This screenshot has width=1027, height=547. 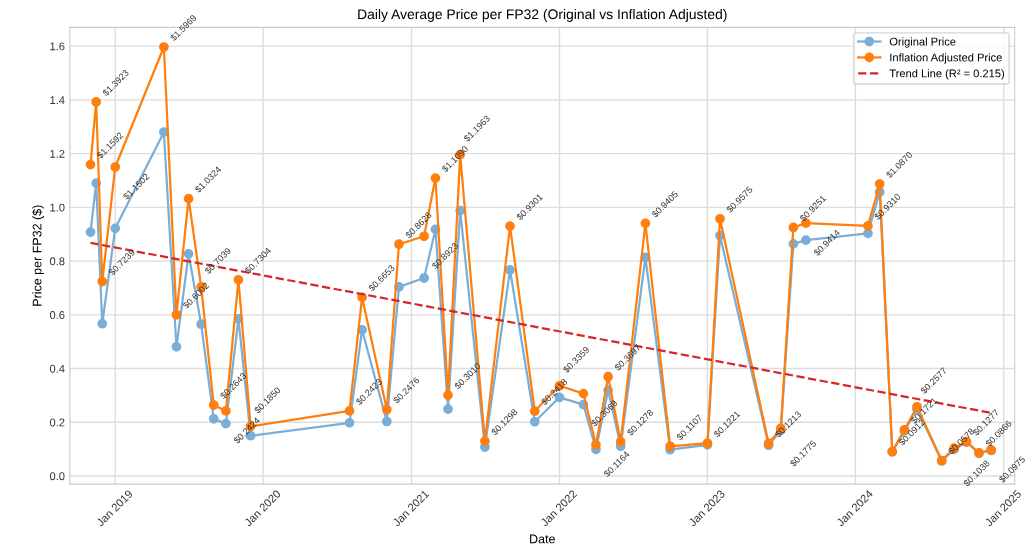 What do you see at coordinates (57, 100) in the screenshot?
I see `y-tick-label: 1.4` at bounding box center [57, 100].